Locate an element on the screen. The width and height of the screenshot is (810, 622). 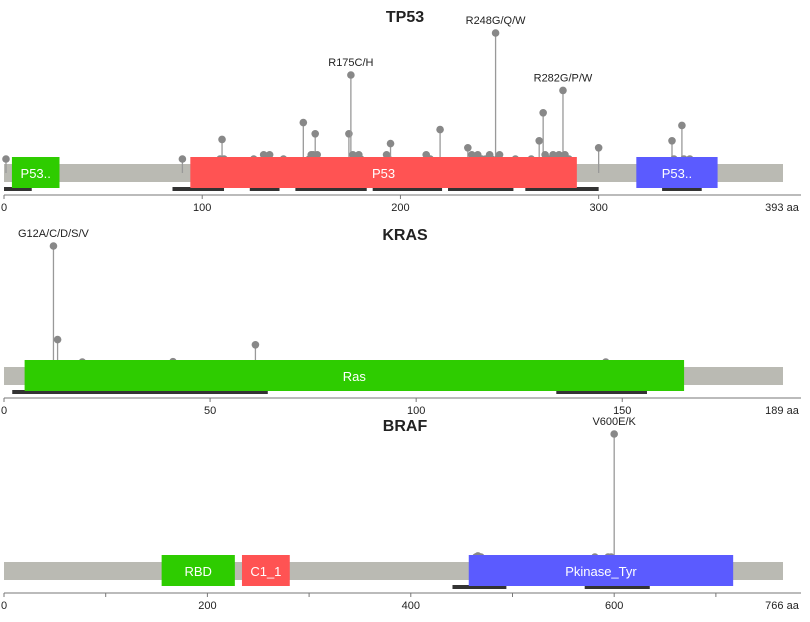
domain-label: C1_1 is located at coordinates (265, 571).